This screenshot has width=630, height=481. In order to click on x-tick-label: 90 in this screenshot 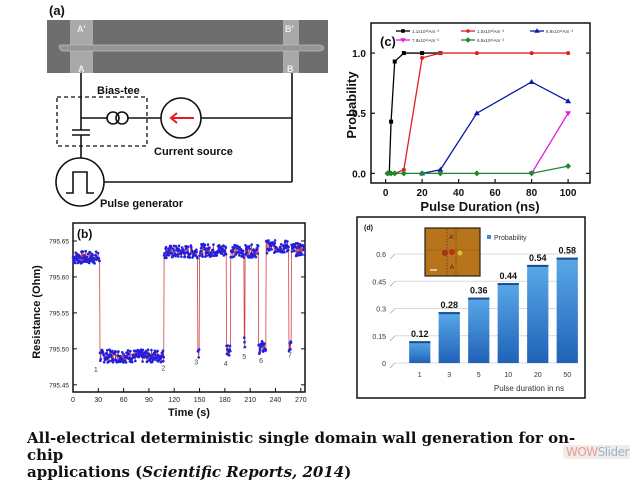, I will do `click(149, 400)`.